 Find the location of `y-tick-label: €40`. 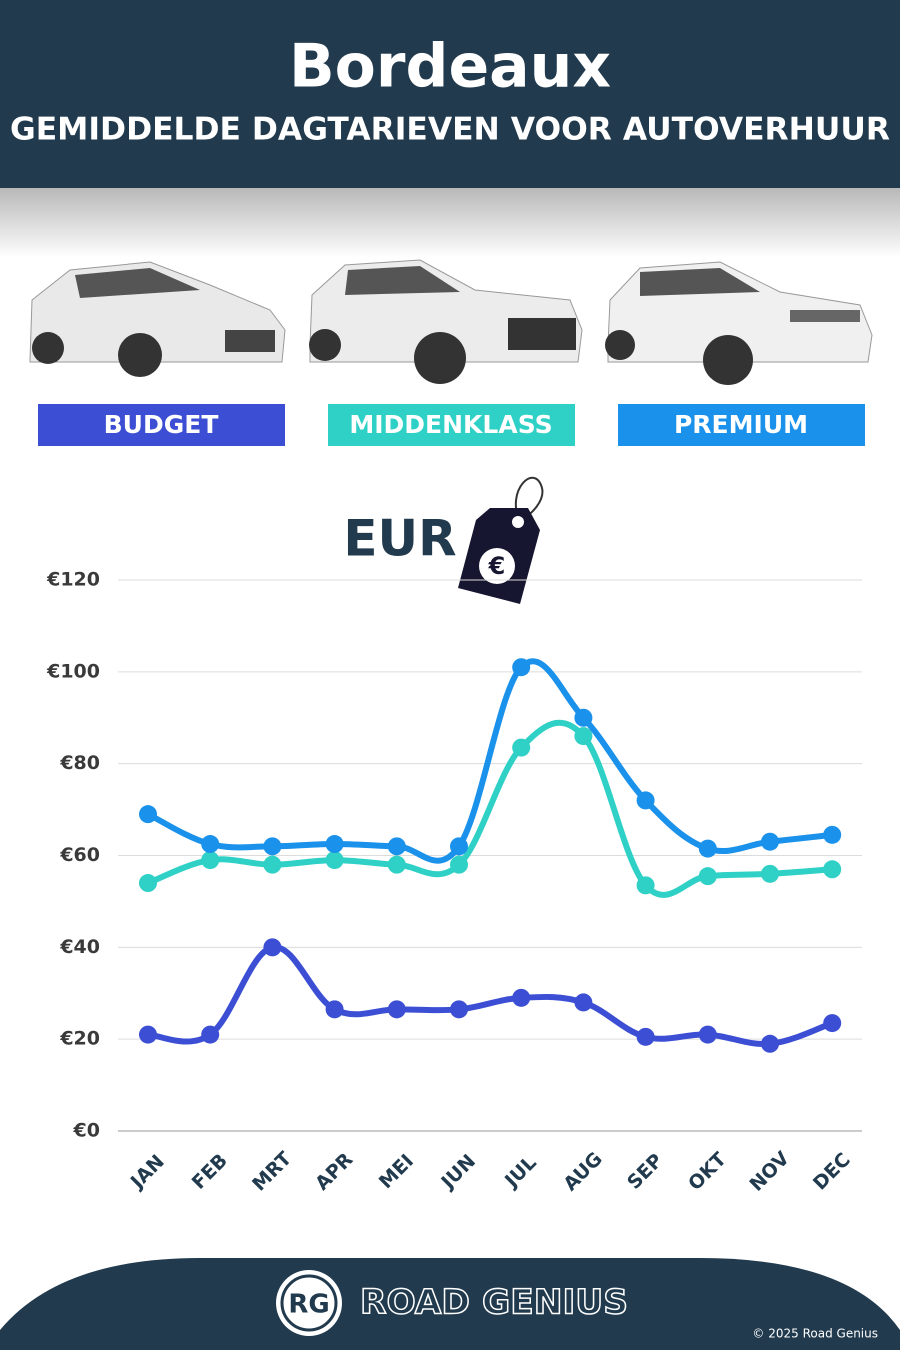

y-tick-label: €40 is located at coordinates (79, 947).